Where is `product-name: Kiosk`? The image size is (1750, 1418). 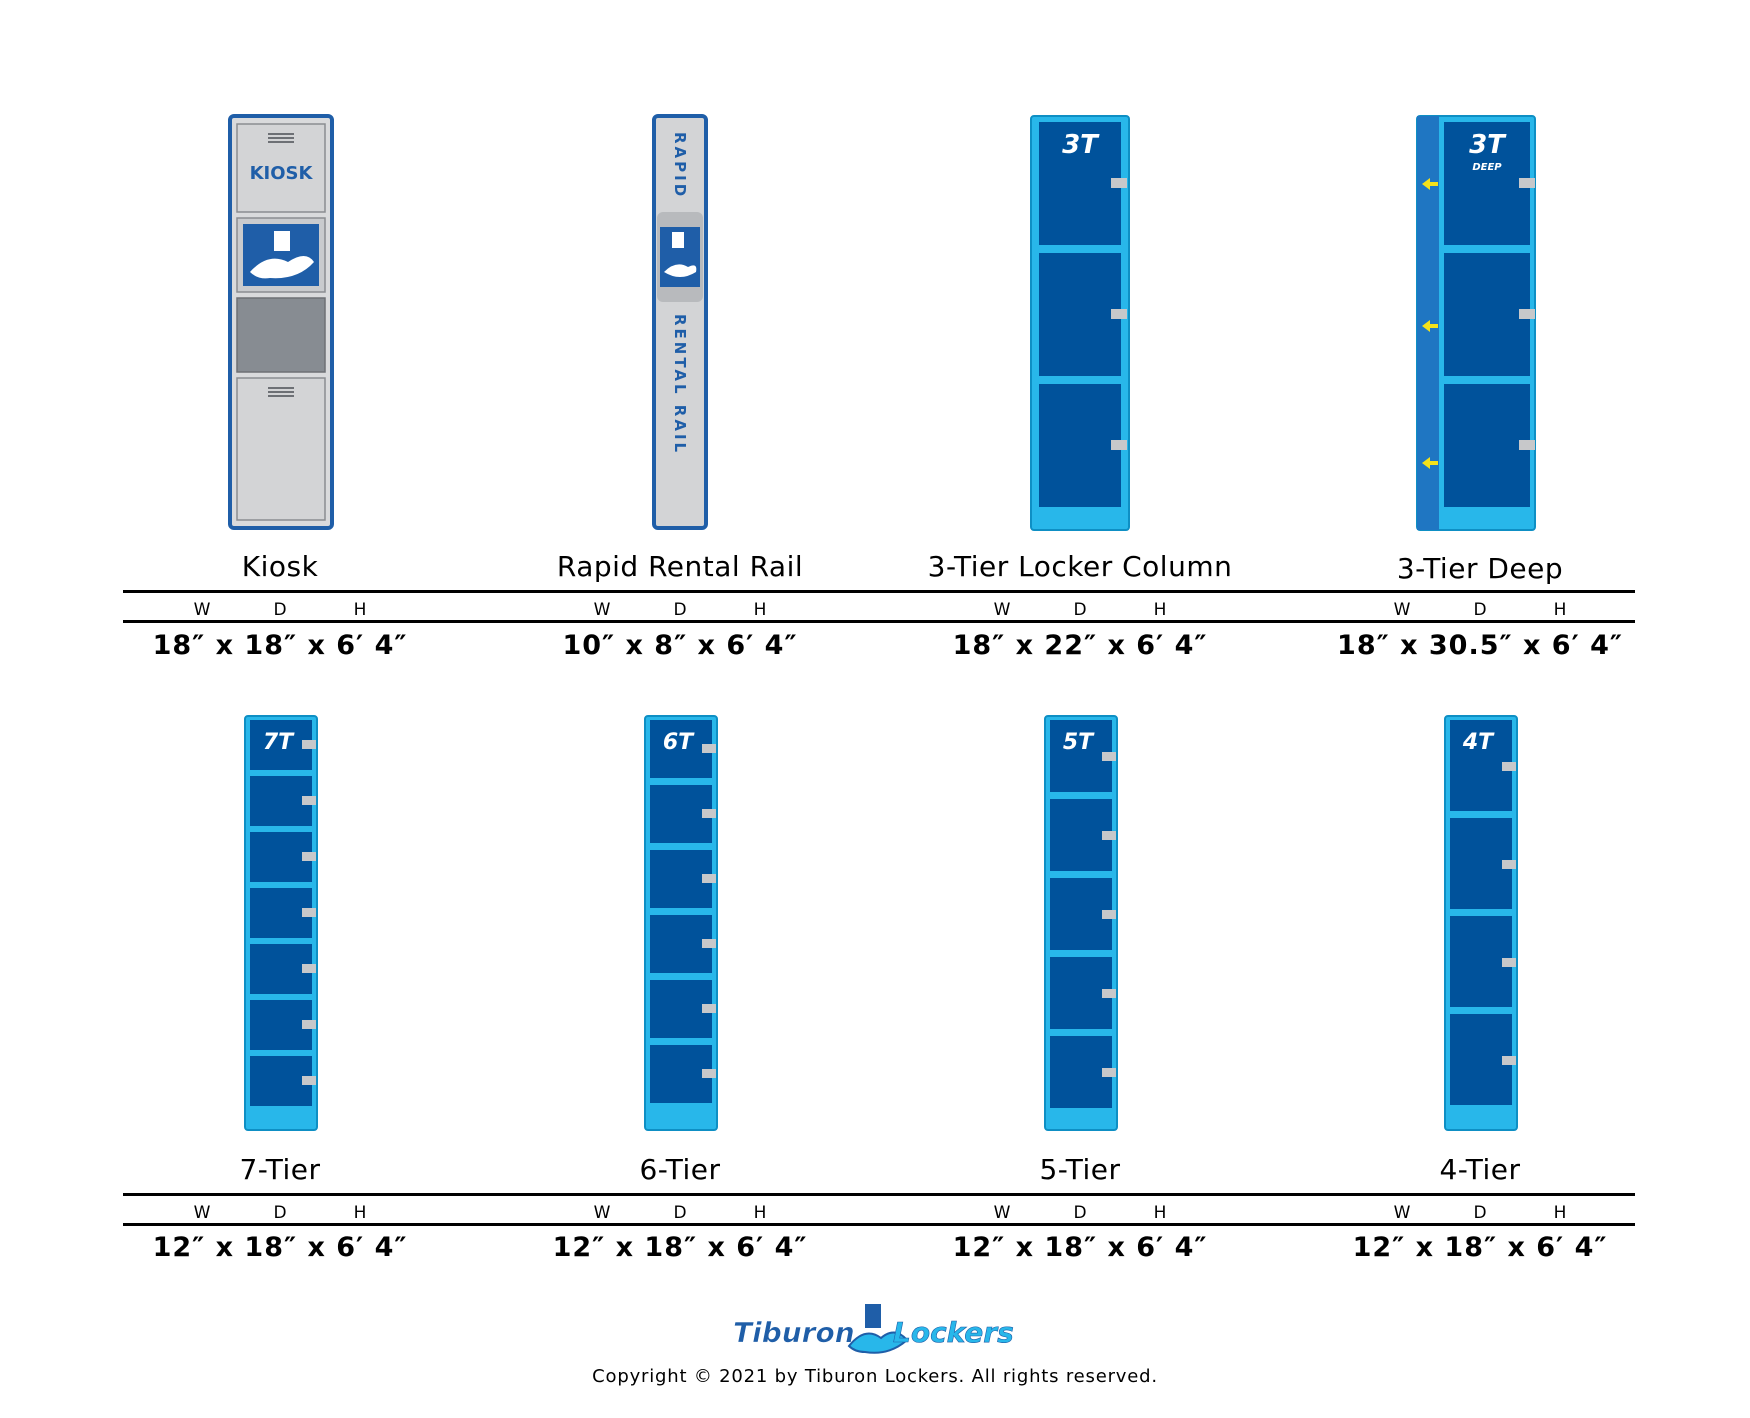 product-name: Kiosk is located at coordinates (280, 566).